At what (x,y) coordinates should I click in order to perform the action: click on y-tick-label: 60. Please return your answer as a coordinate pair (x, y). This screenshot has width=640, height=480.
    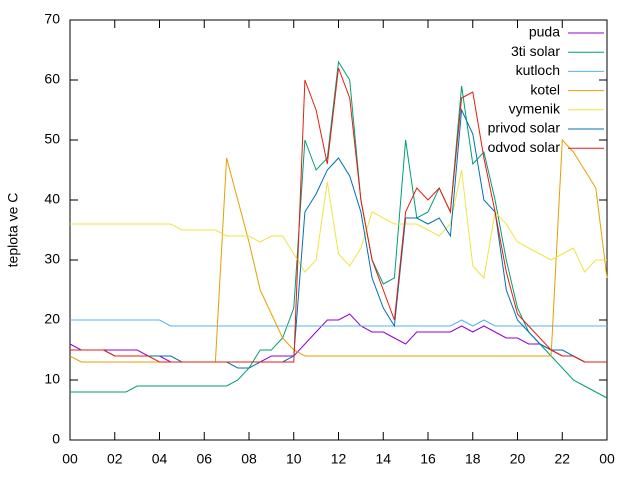
    Looking at the image, I should click on (52, 79).